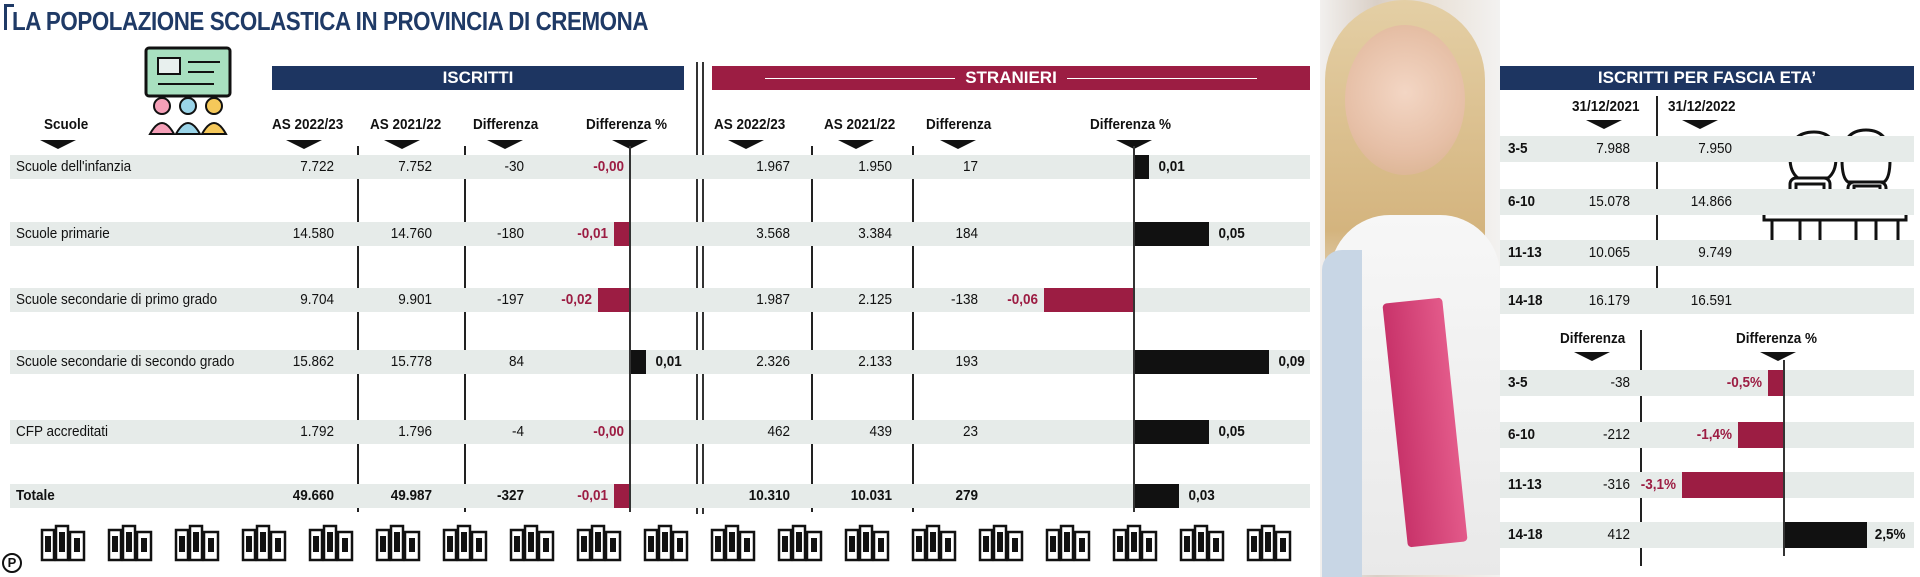 The image size is (1920, 577). I want to click on iscritti-diff-cell: -197, so click(510, 299).